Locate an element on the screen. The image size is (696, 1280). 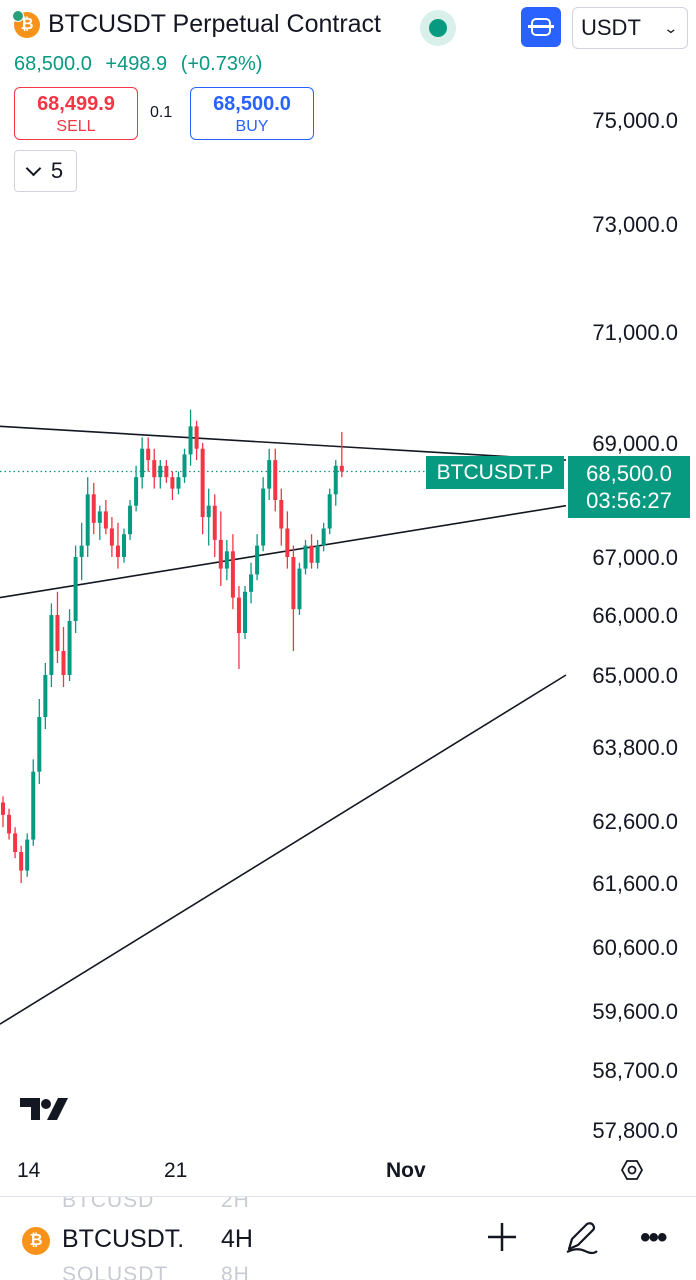
sell-price: 68,499.9 is located at coordinates (76, 104).